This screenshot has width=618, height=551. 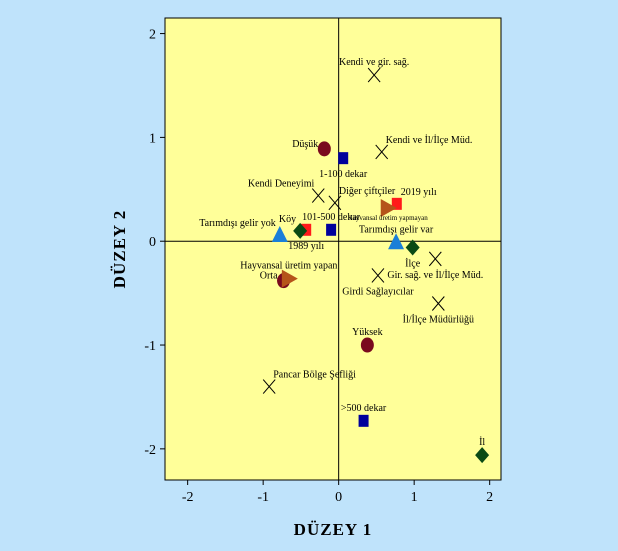 I want to click on y-tick-label: 0, so click(x=152, y=242).